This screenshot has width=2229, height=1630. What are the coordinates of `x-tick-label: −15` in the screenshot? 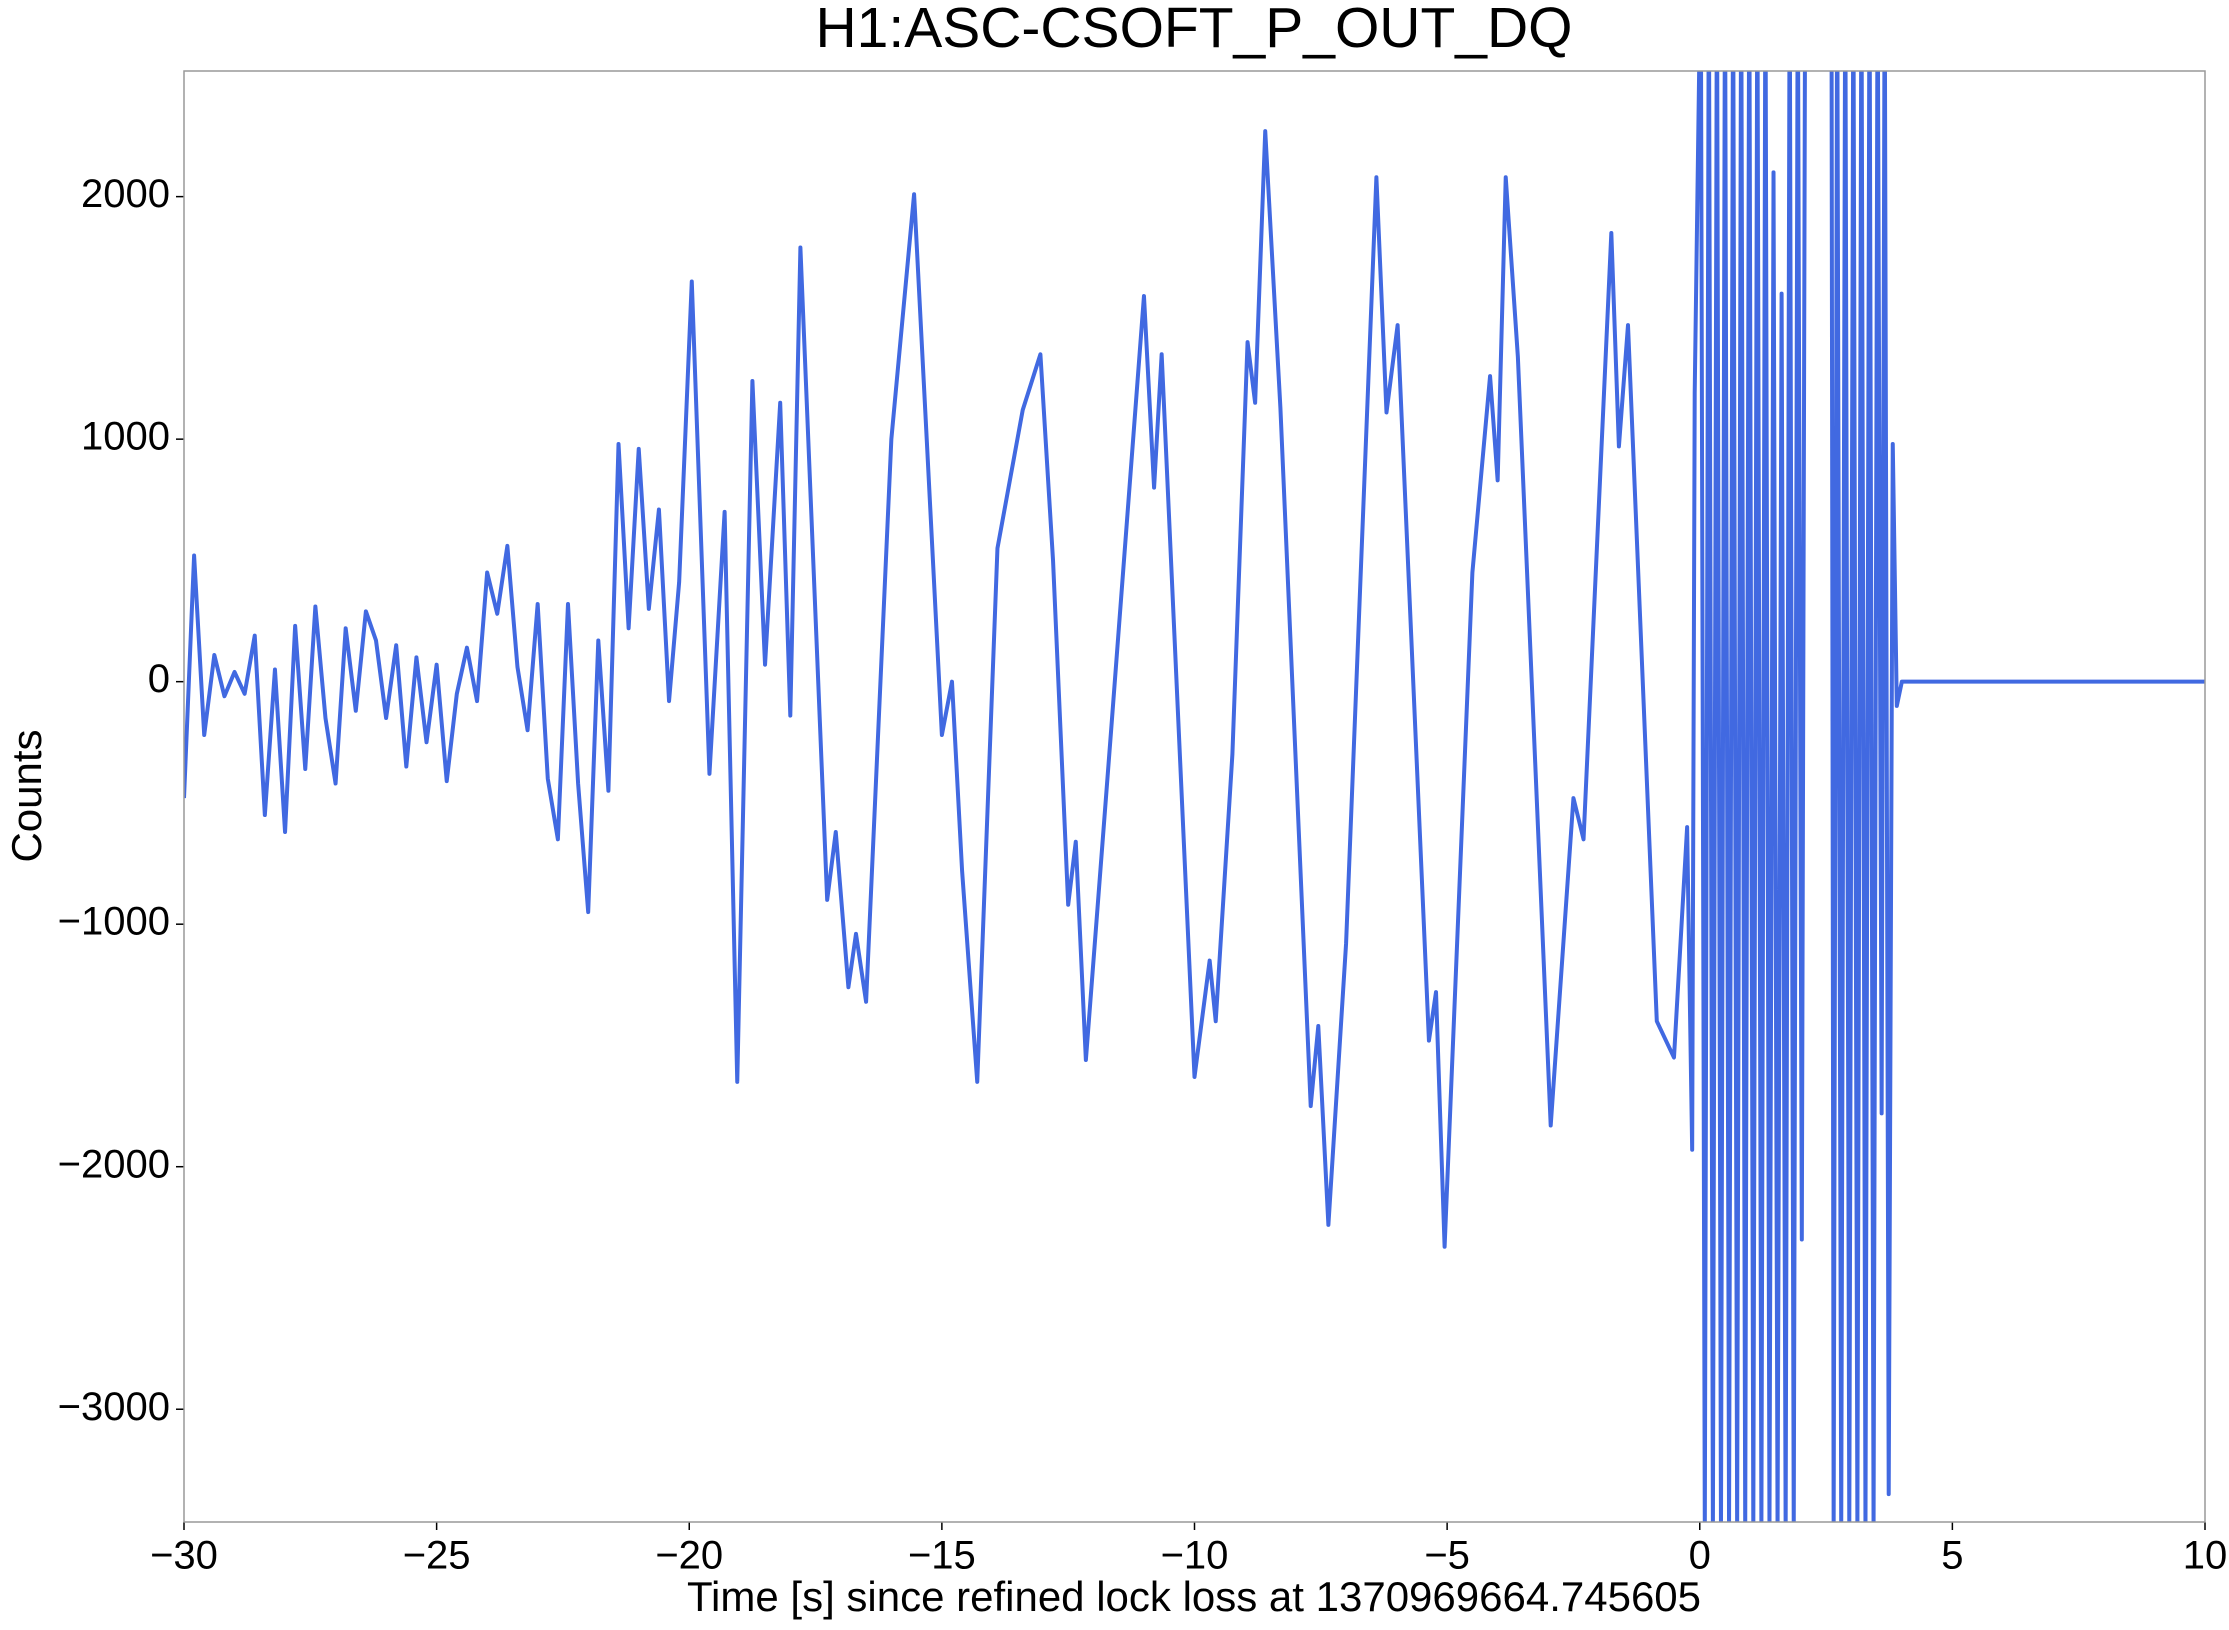 It's located at (942, 1556).